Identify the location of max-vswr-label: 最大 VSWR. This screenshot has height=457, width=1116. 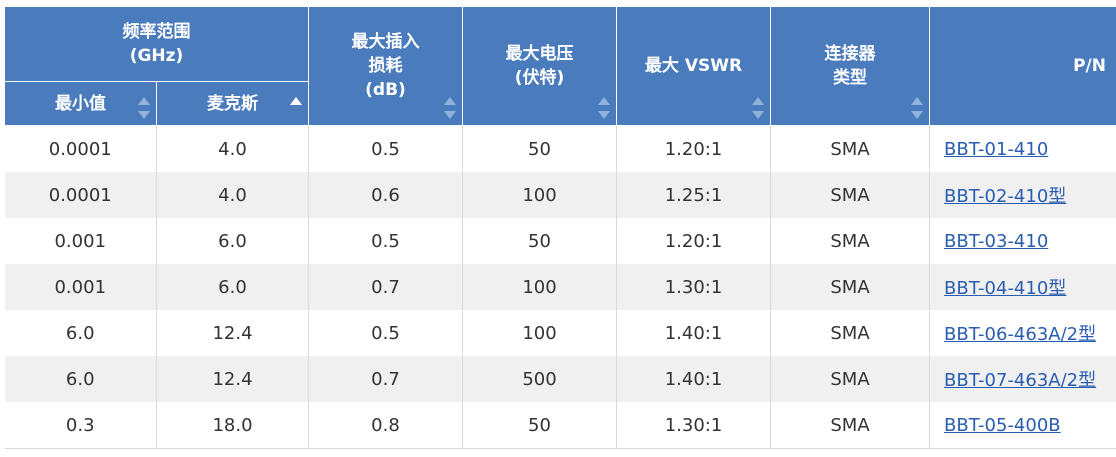
(693, 66).